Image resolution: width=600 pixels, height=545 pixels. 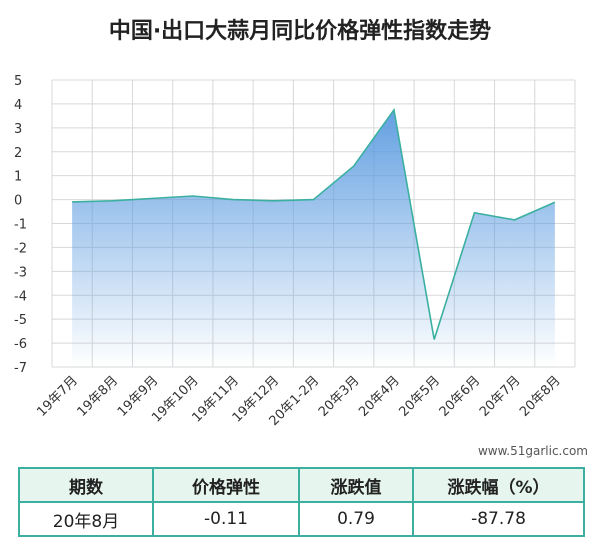 I want to click on header-cell: 期数, so click(x=86, y=485).